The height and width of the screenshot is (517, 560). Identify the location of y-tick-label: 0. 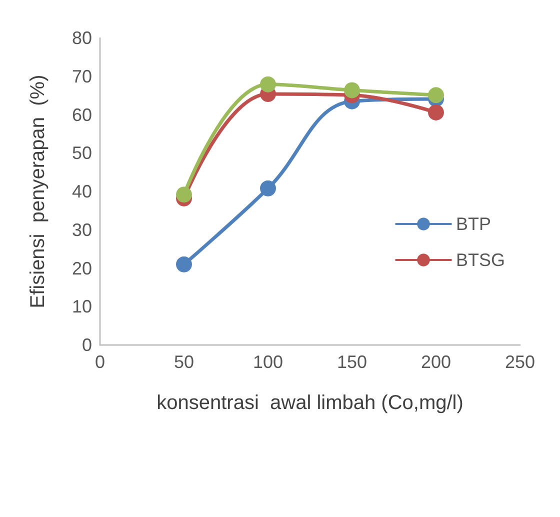
(87, 345).